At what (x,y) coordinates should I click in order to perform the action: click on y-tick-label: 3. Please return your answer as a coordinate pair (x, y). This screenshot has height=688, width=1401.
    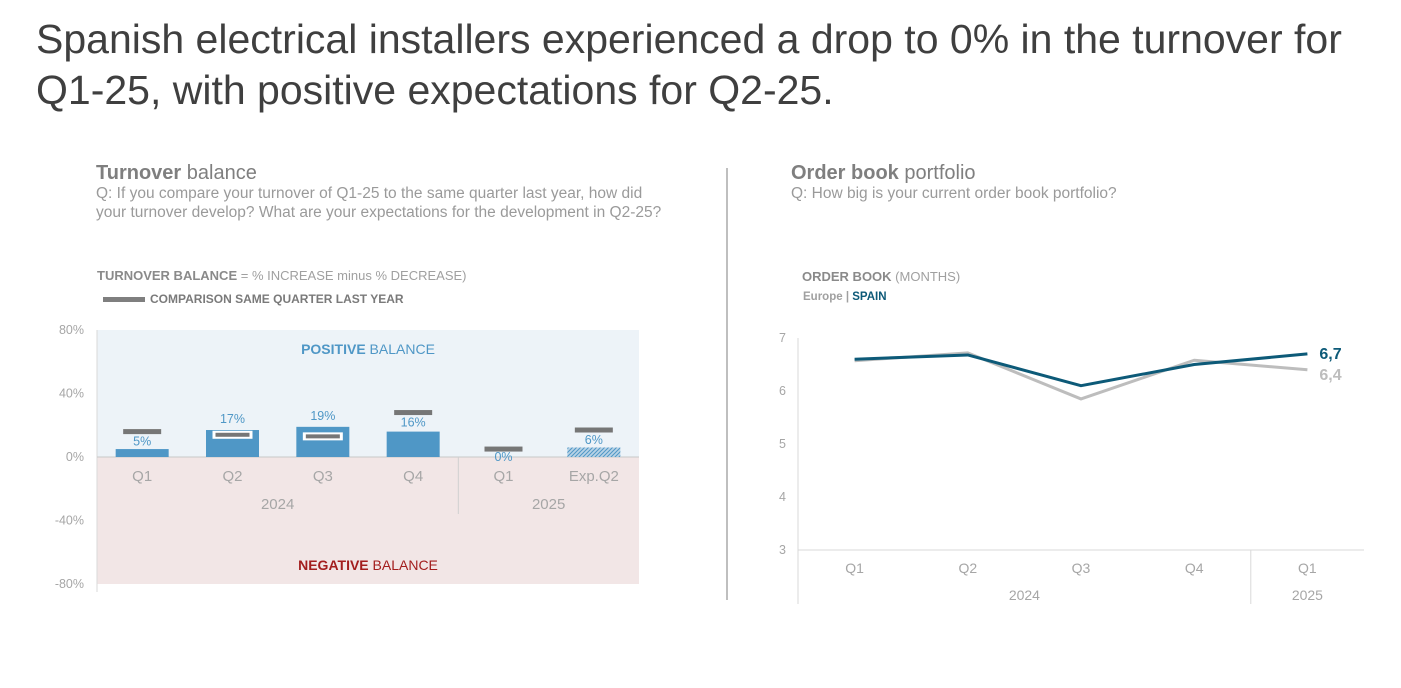
    Looking at the image, I should click on (782, 550).